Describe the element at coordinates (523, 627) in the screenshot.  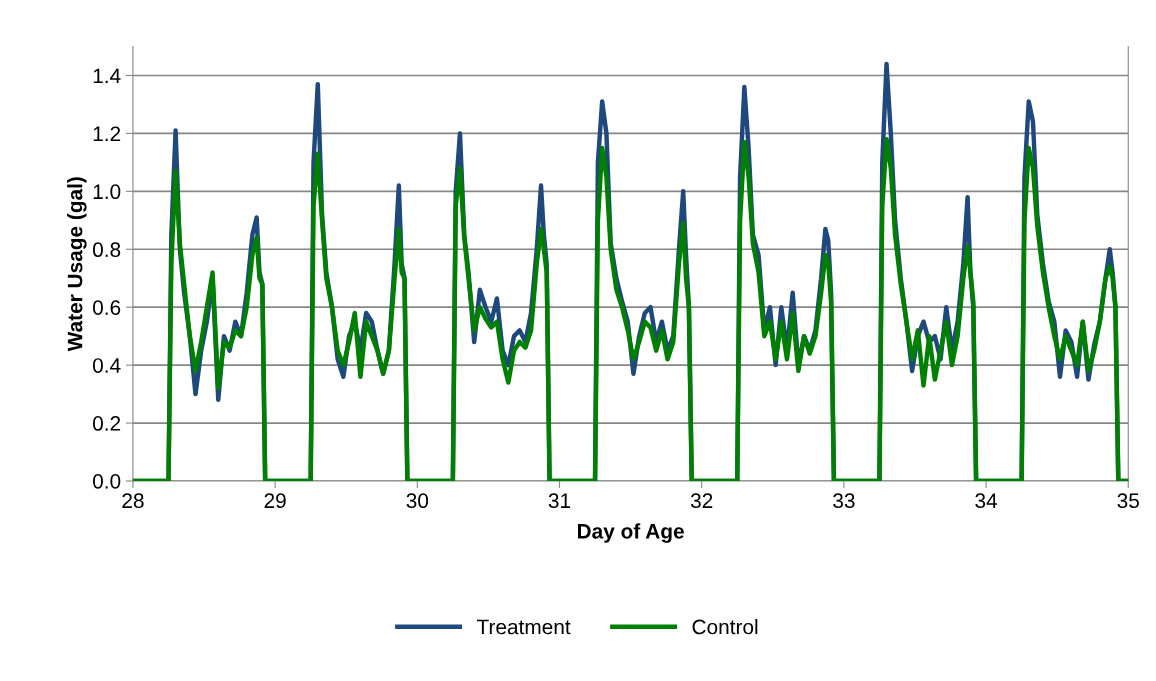
I see `legend-label: Treatment` at that location.